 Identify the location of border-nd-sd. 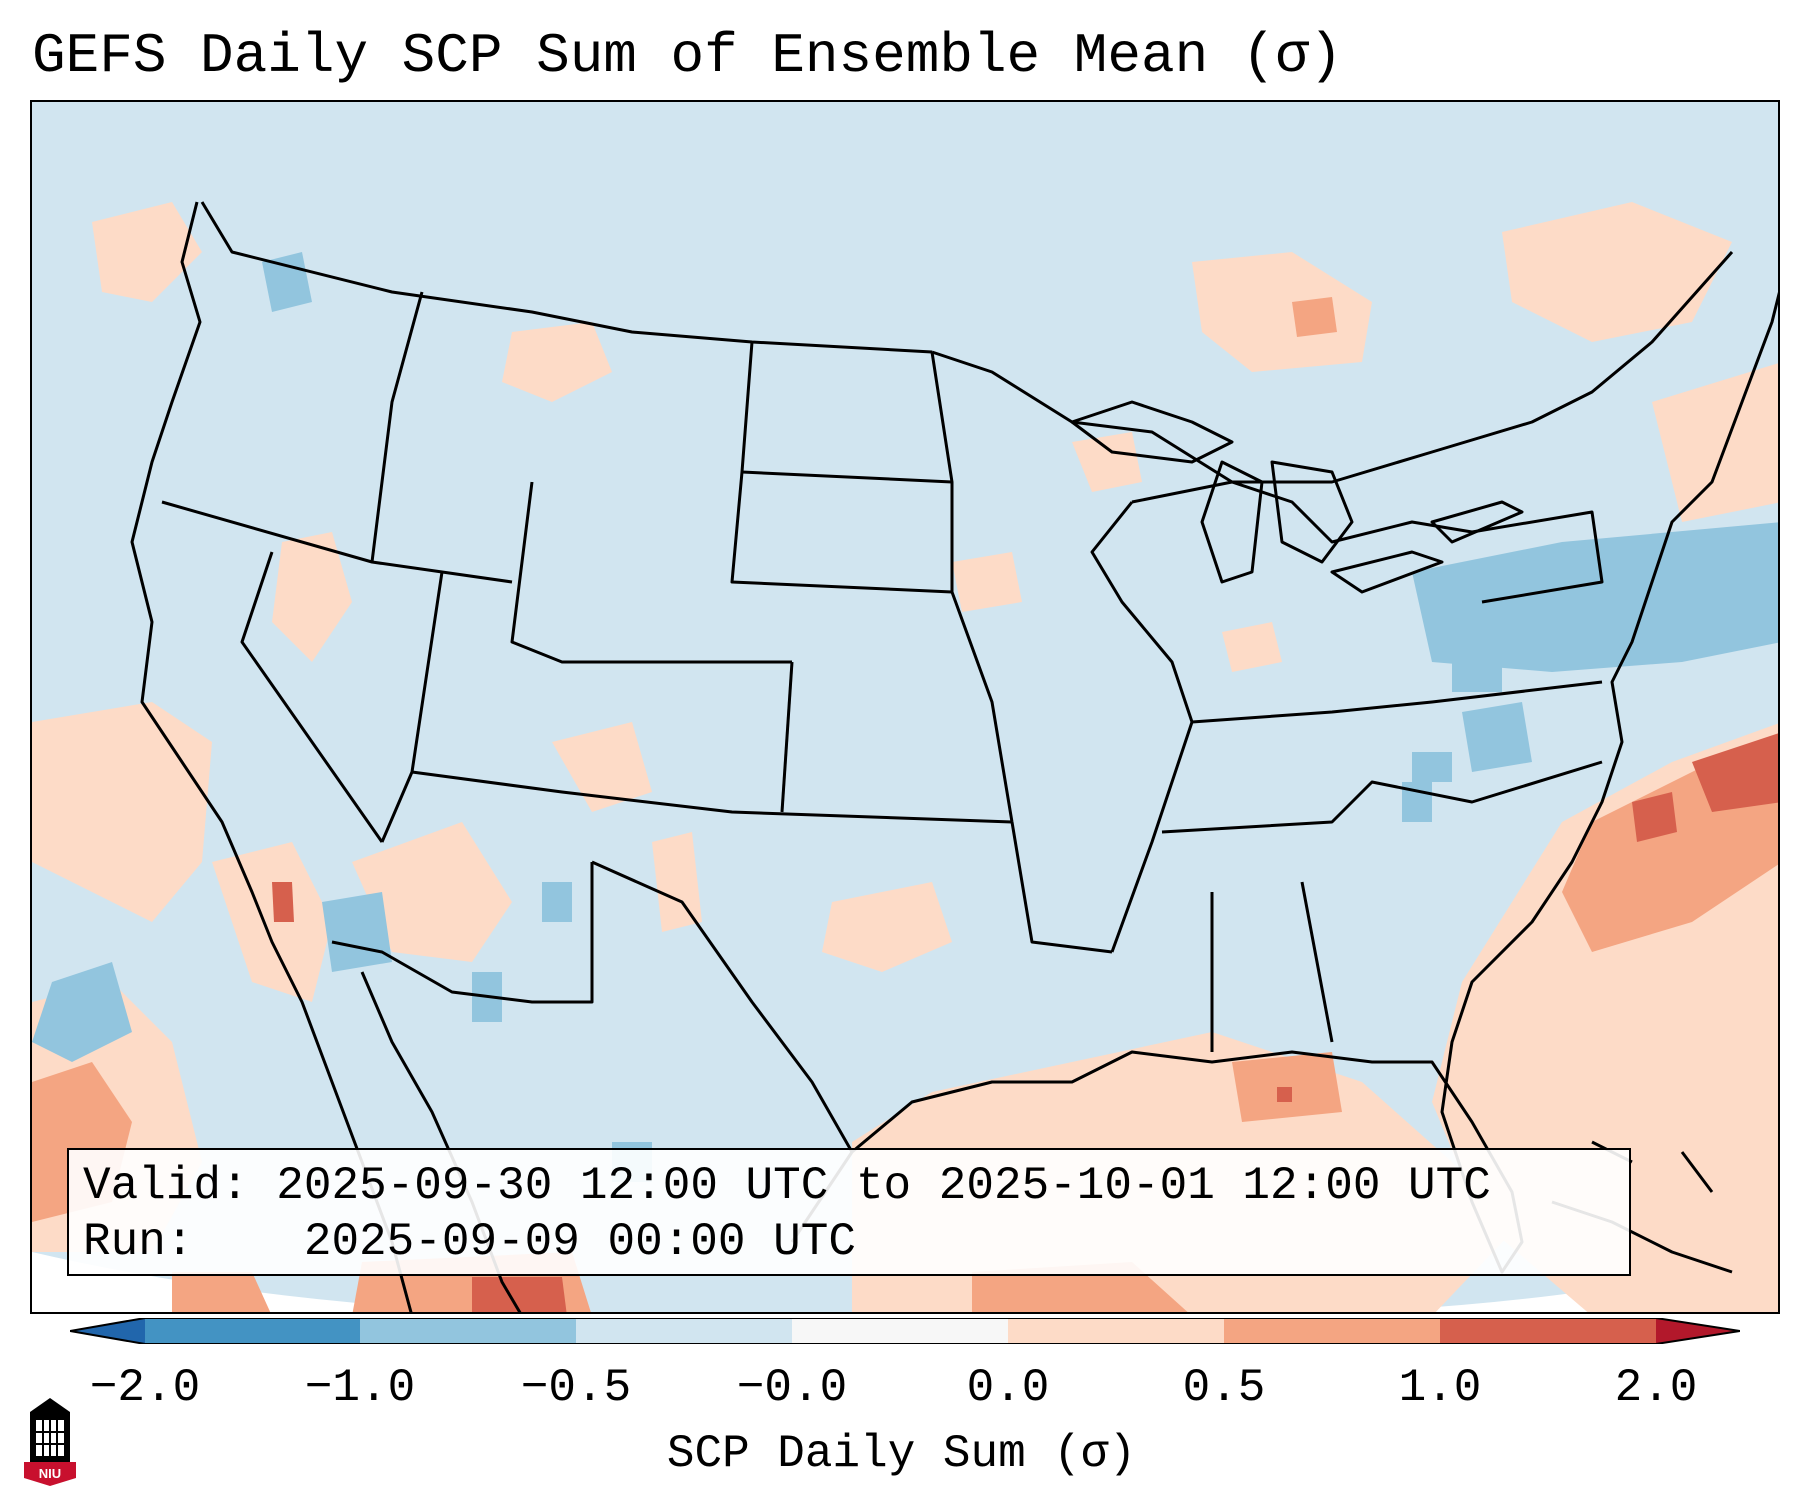
(846, 412).